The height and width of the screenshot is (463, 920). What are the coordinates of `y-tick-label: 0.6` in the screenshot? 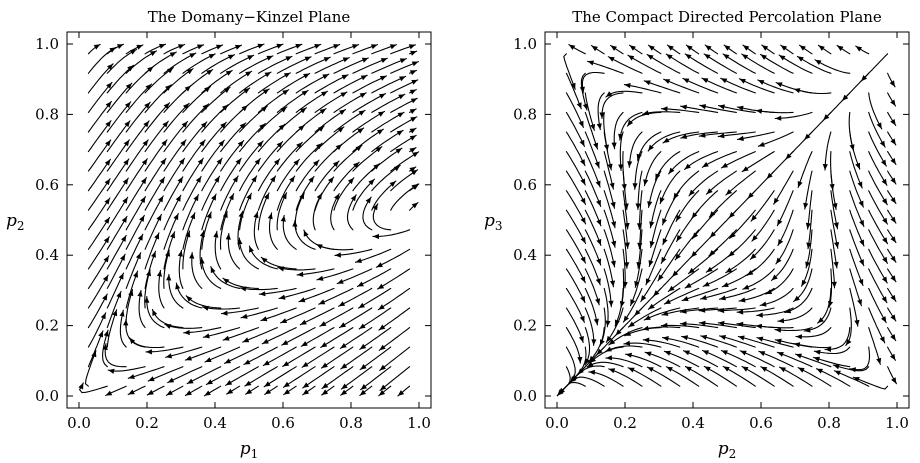 It's located at (525, 185).